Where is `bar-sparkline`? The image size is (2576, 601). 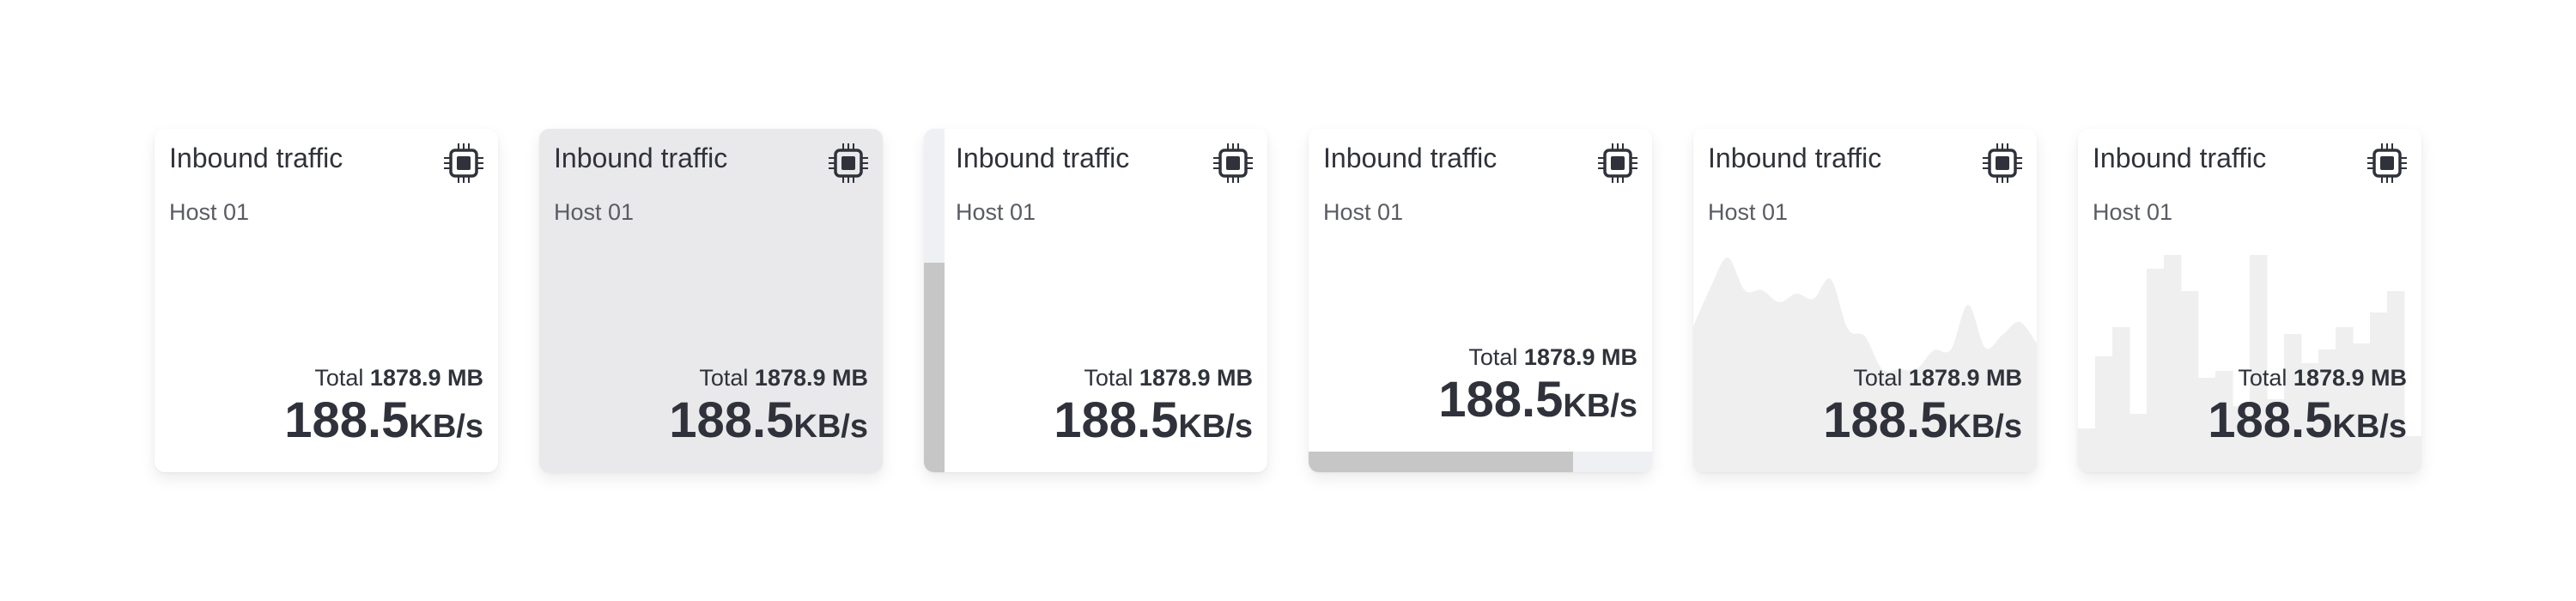 bar-sparkline is located at coordinates (2250, 363).